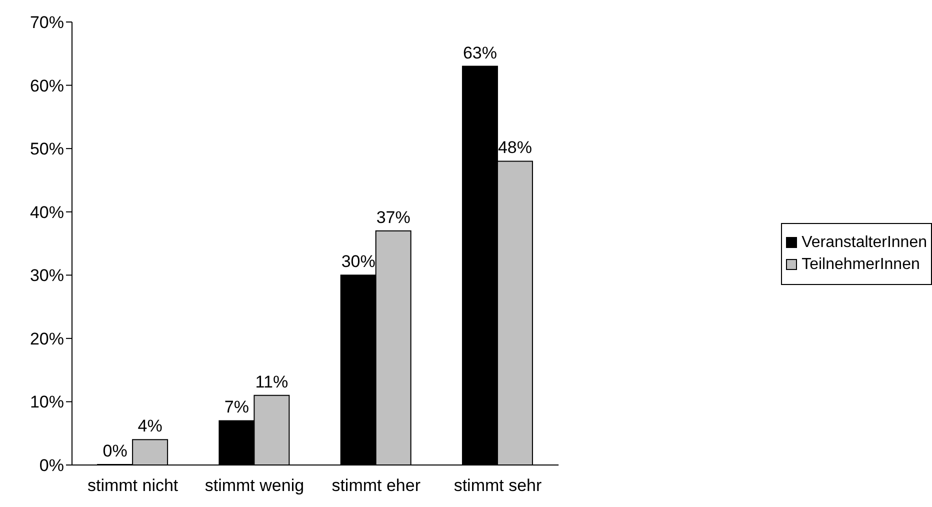 The image size is (932, 507). I want to click on data-label: 7%, so click(236, 407).